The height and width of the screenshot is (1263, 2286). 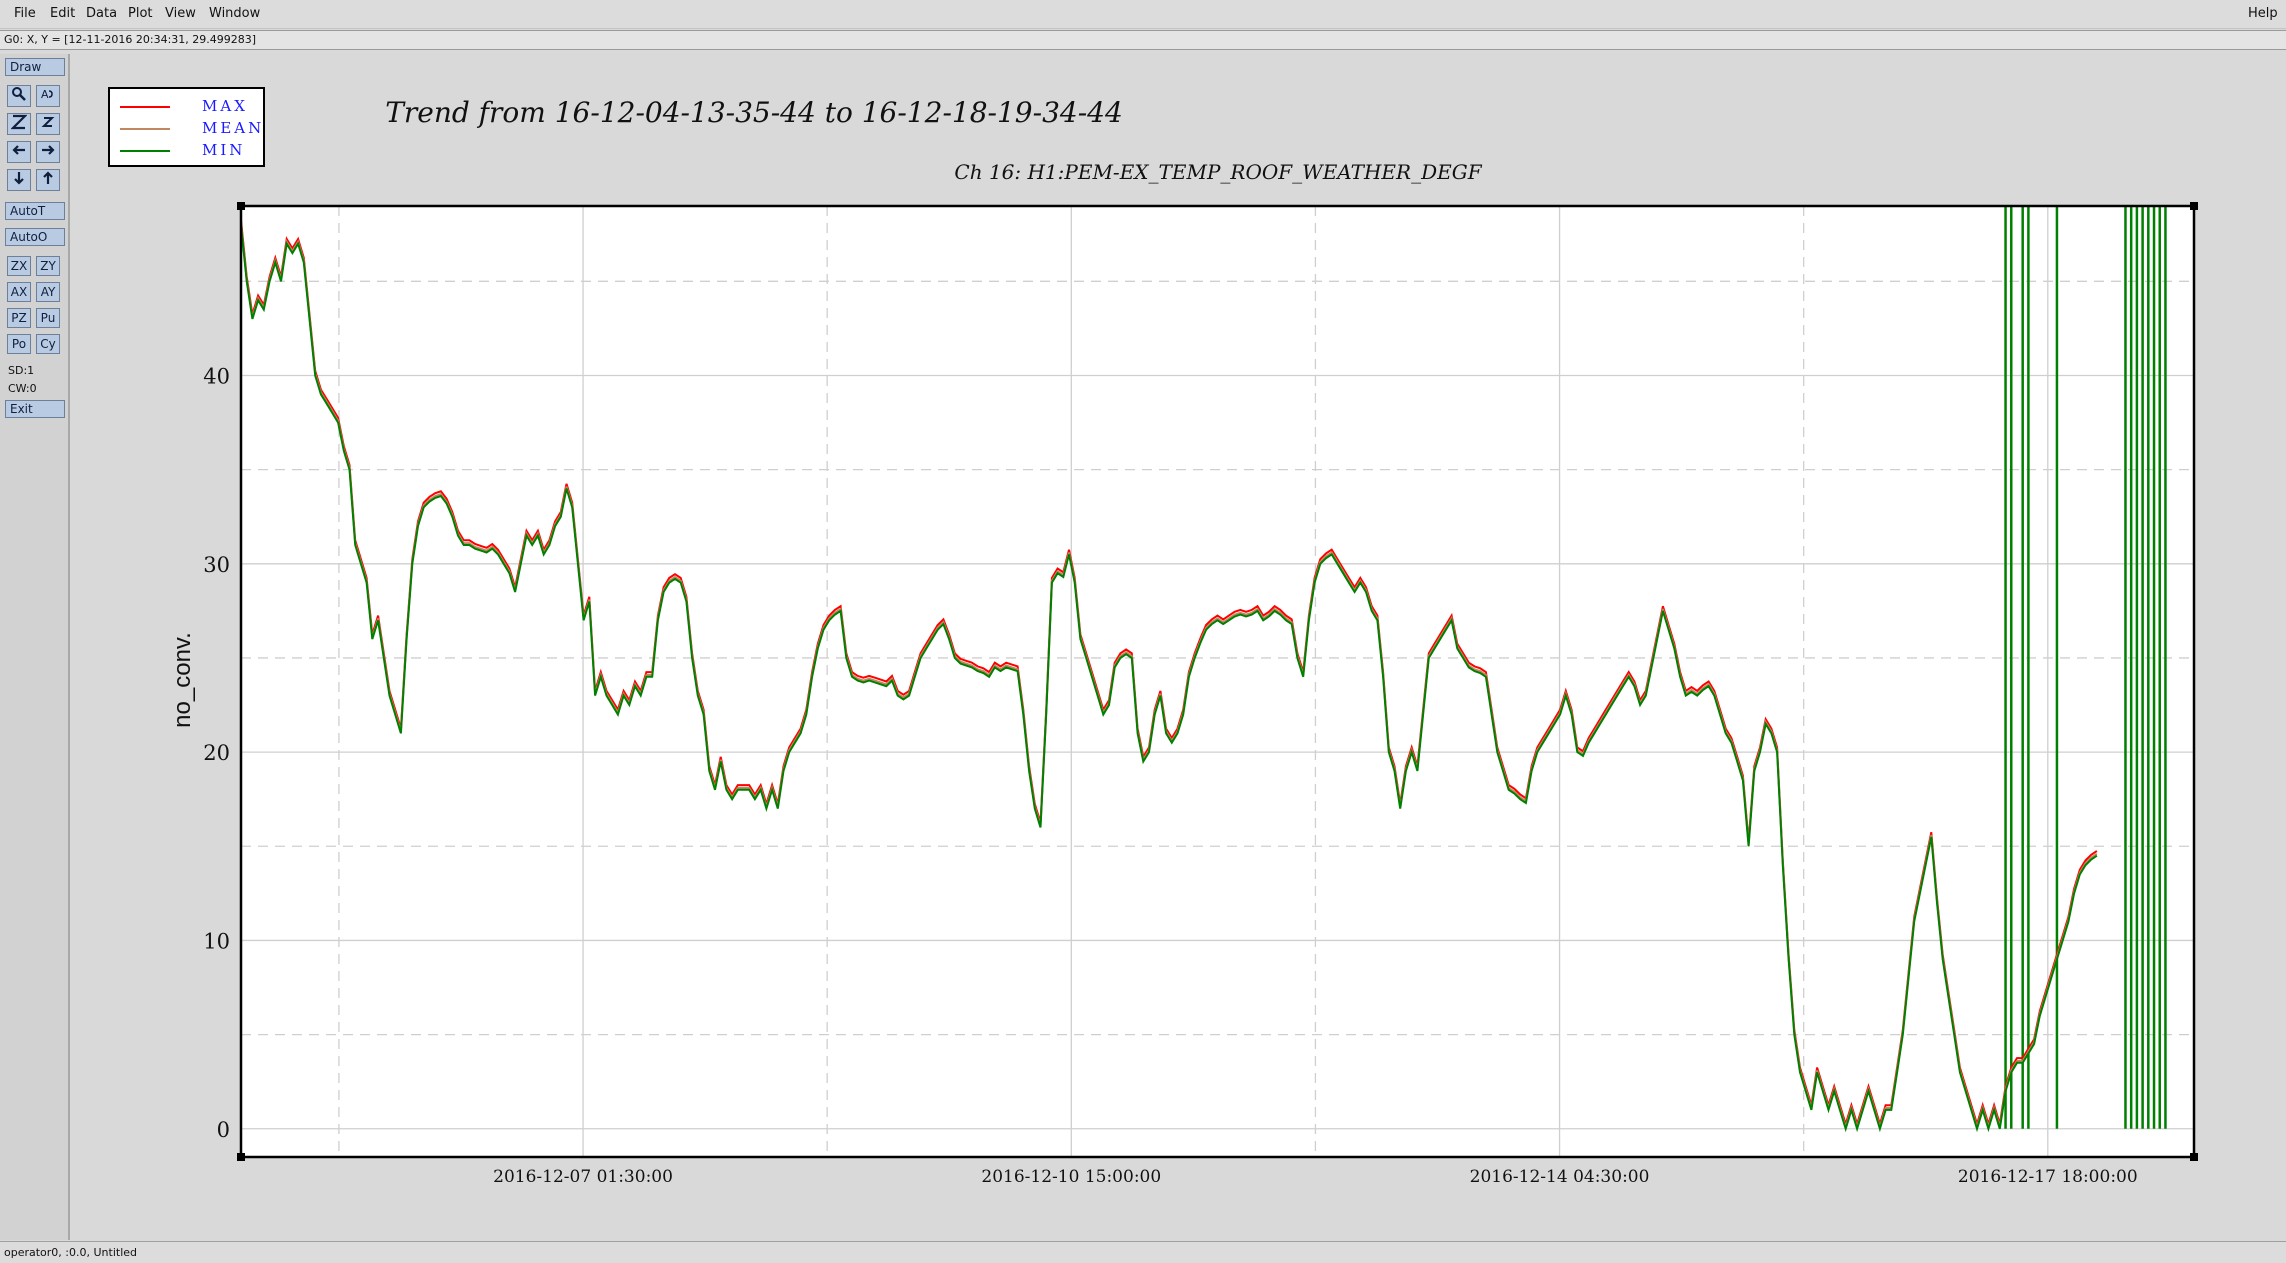 What do you see at coordinates (19, 266) in the screenshot?
I see `zx-button: ZX` at bounding box center [19, 266].